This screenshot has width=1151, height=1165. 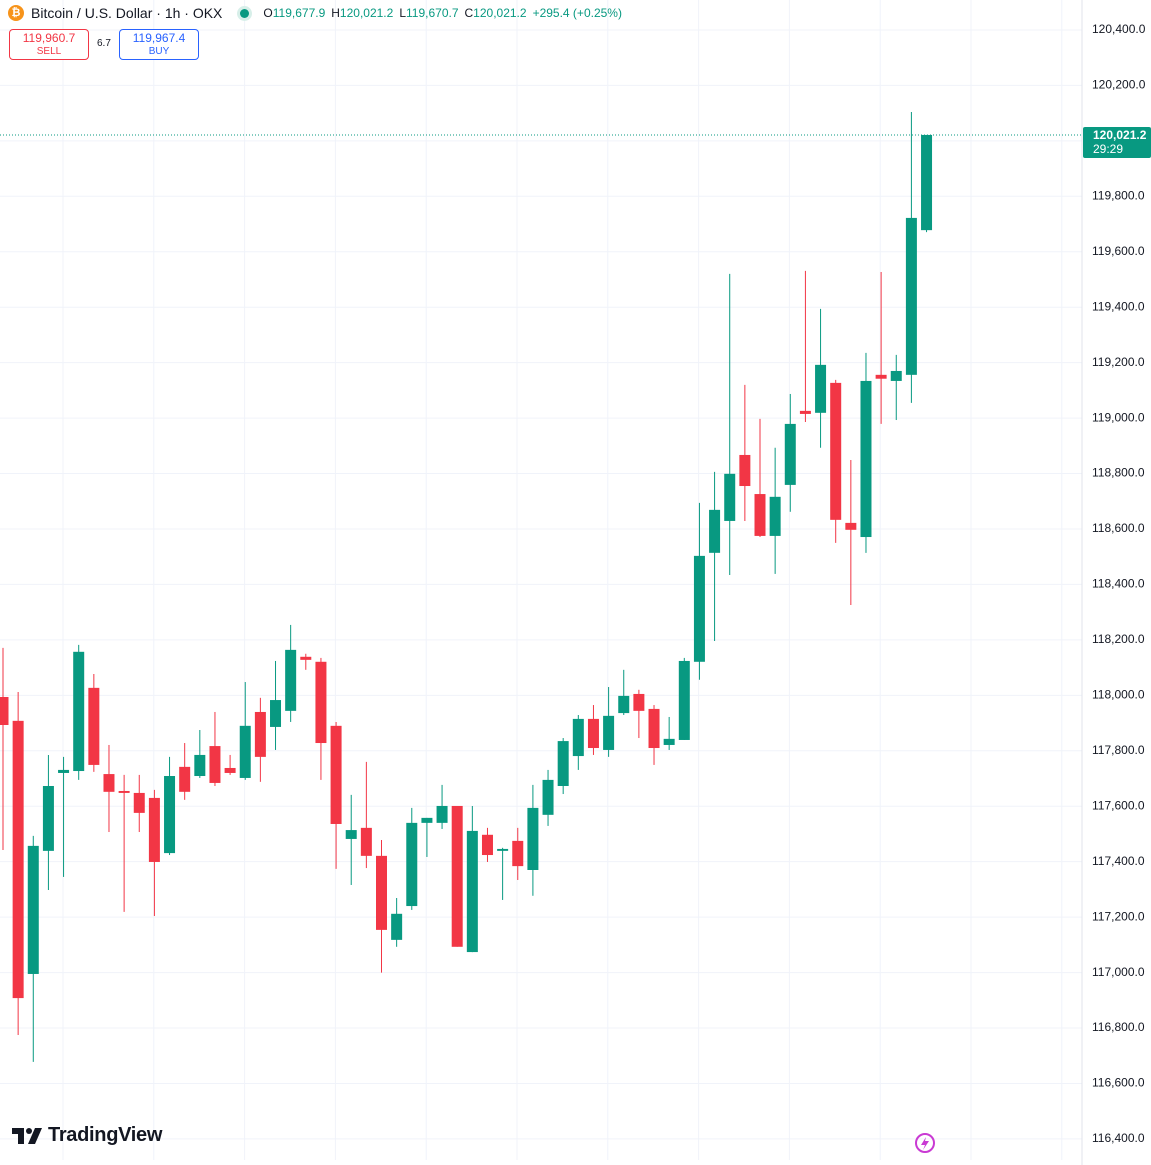 I want to click on y-tick-label: 118,200.0, so click(x=1118, y=639).